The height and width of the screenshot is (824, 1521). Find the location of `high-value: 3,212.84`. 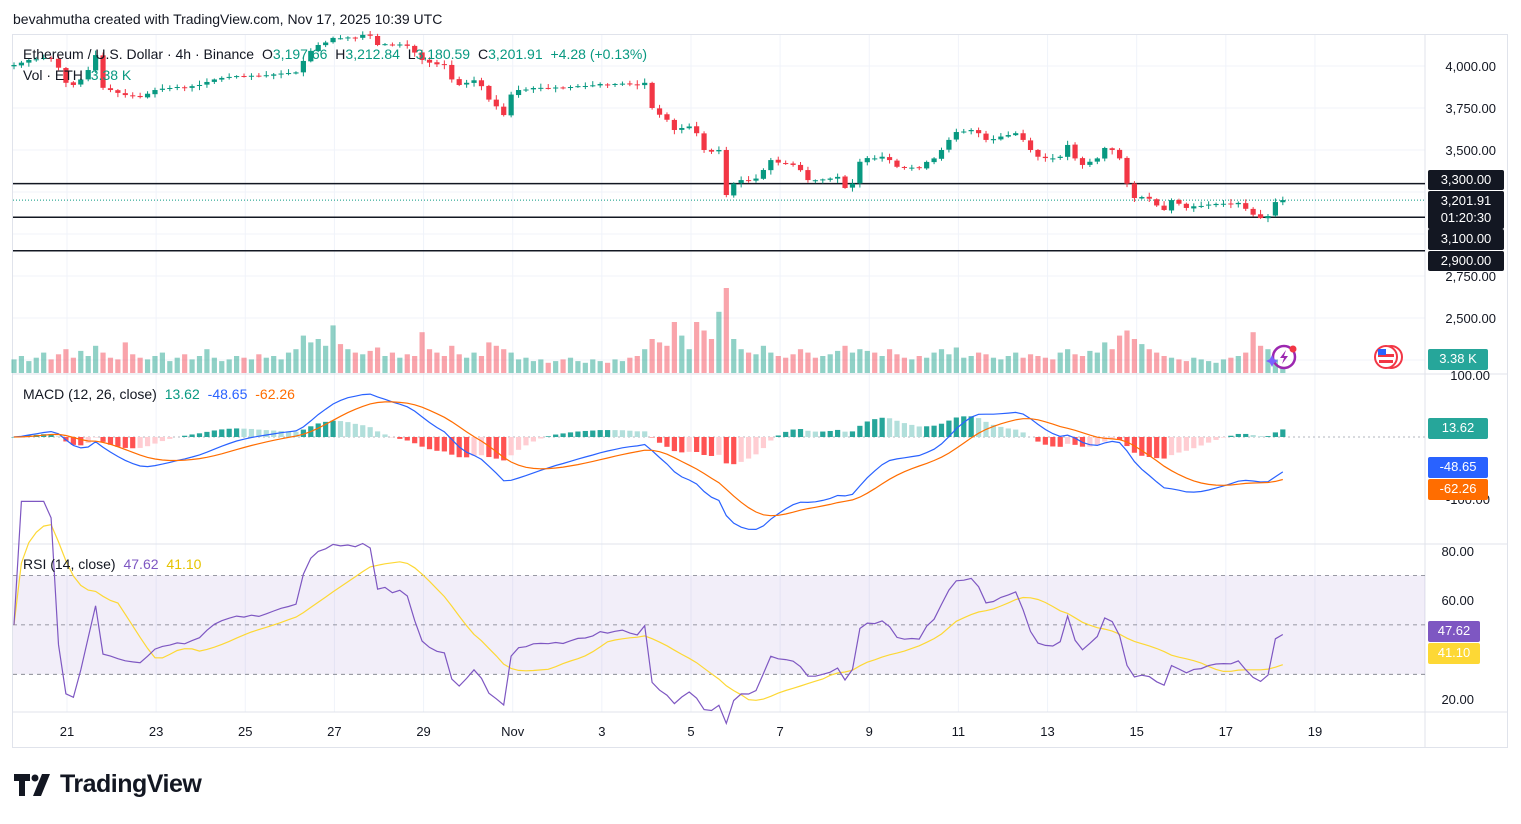

high-value: 3,212.84 is located at coordinates (372, 54).